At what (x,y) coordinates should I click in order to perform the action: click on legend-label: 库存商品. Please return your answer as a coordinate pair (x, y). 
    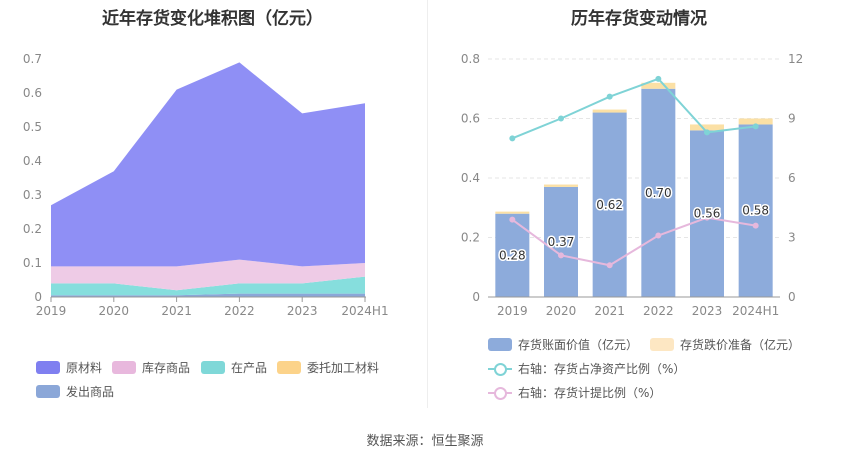
    Looking at the image, I should click on (166, 368).